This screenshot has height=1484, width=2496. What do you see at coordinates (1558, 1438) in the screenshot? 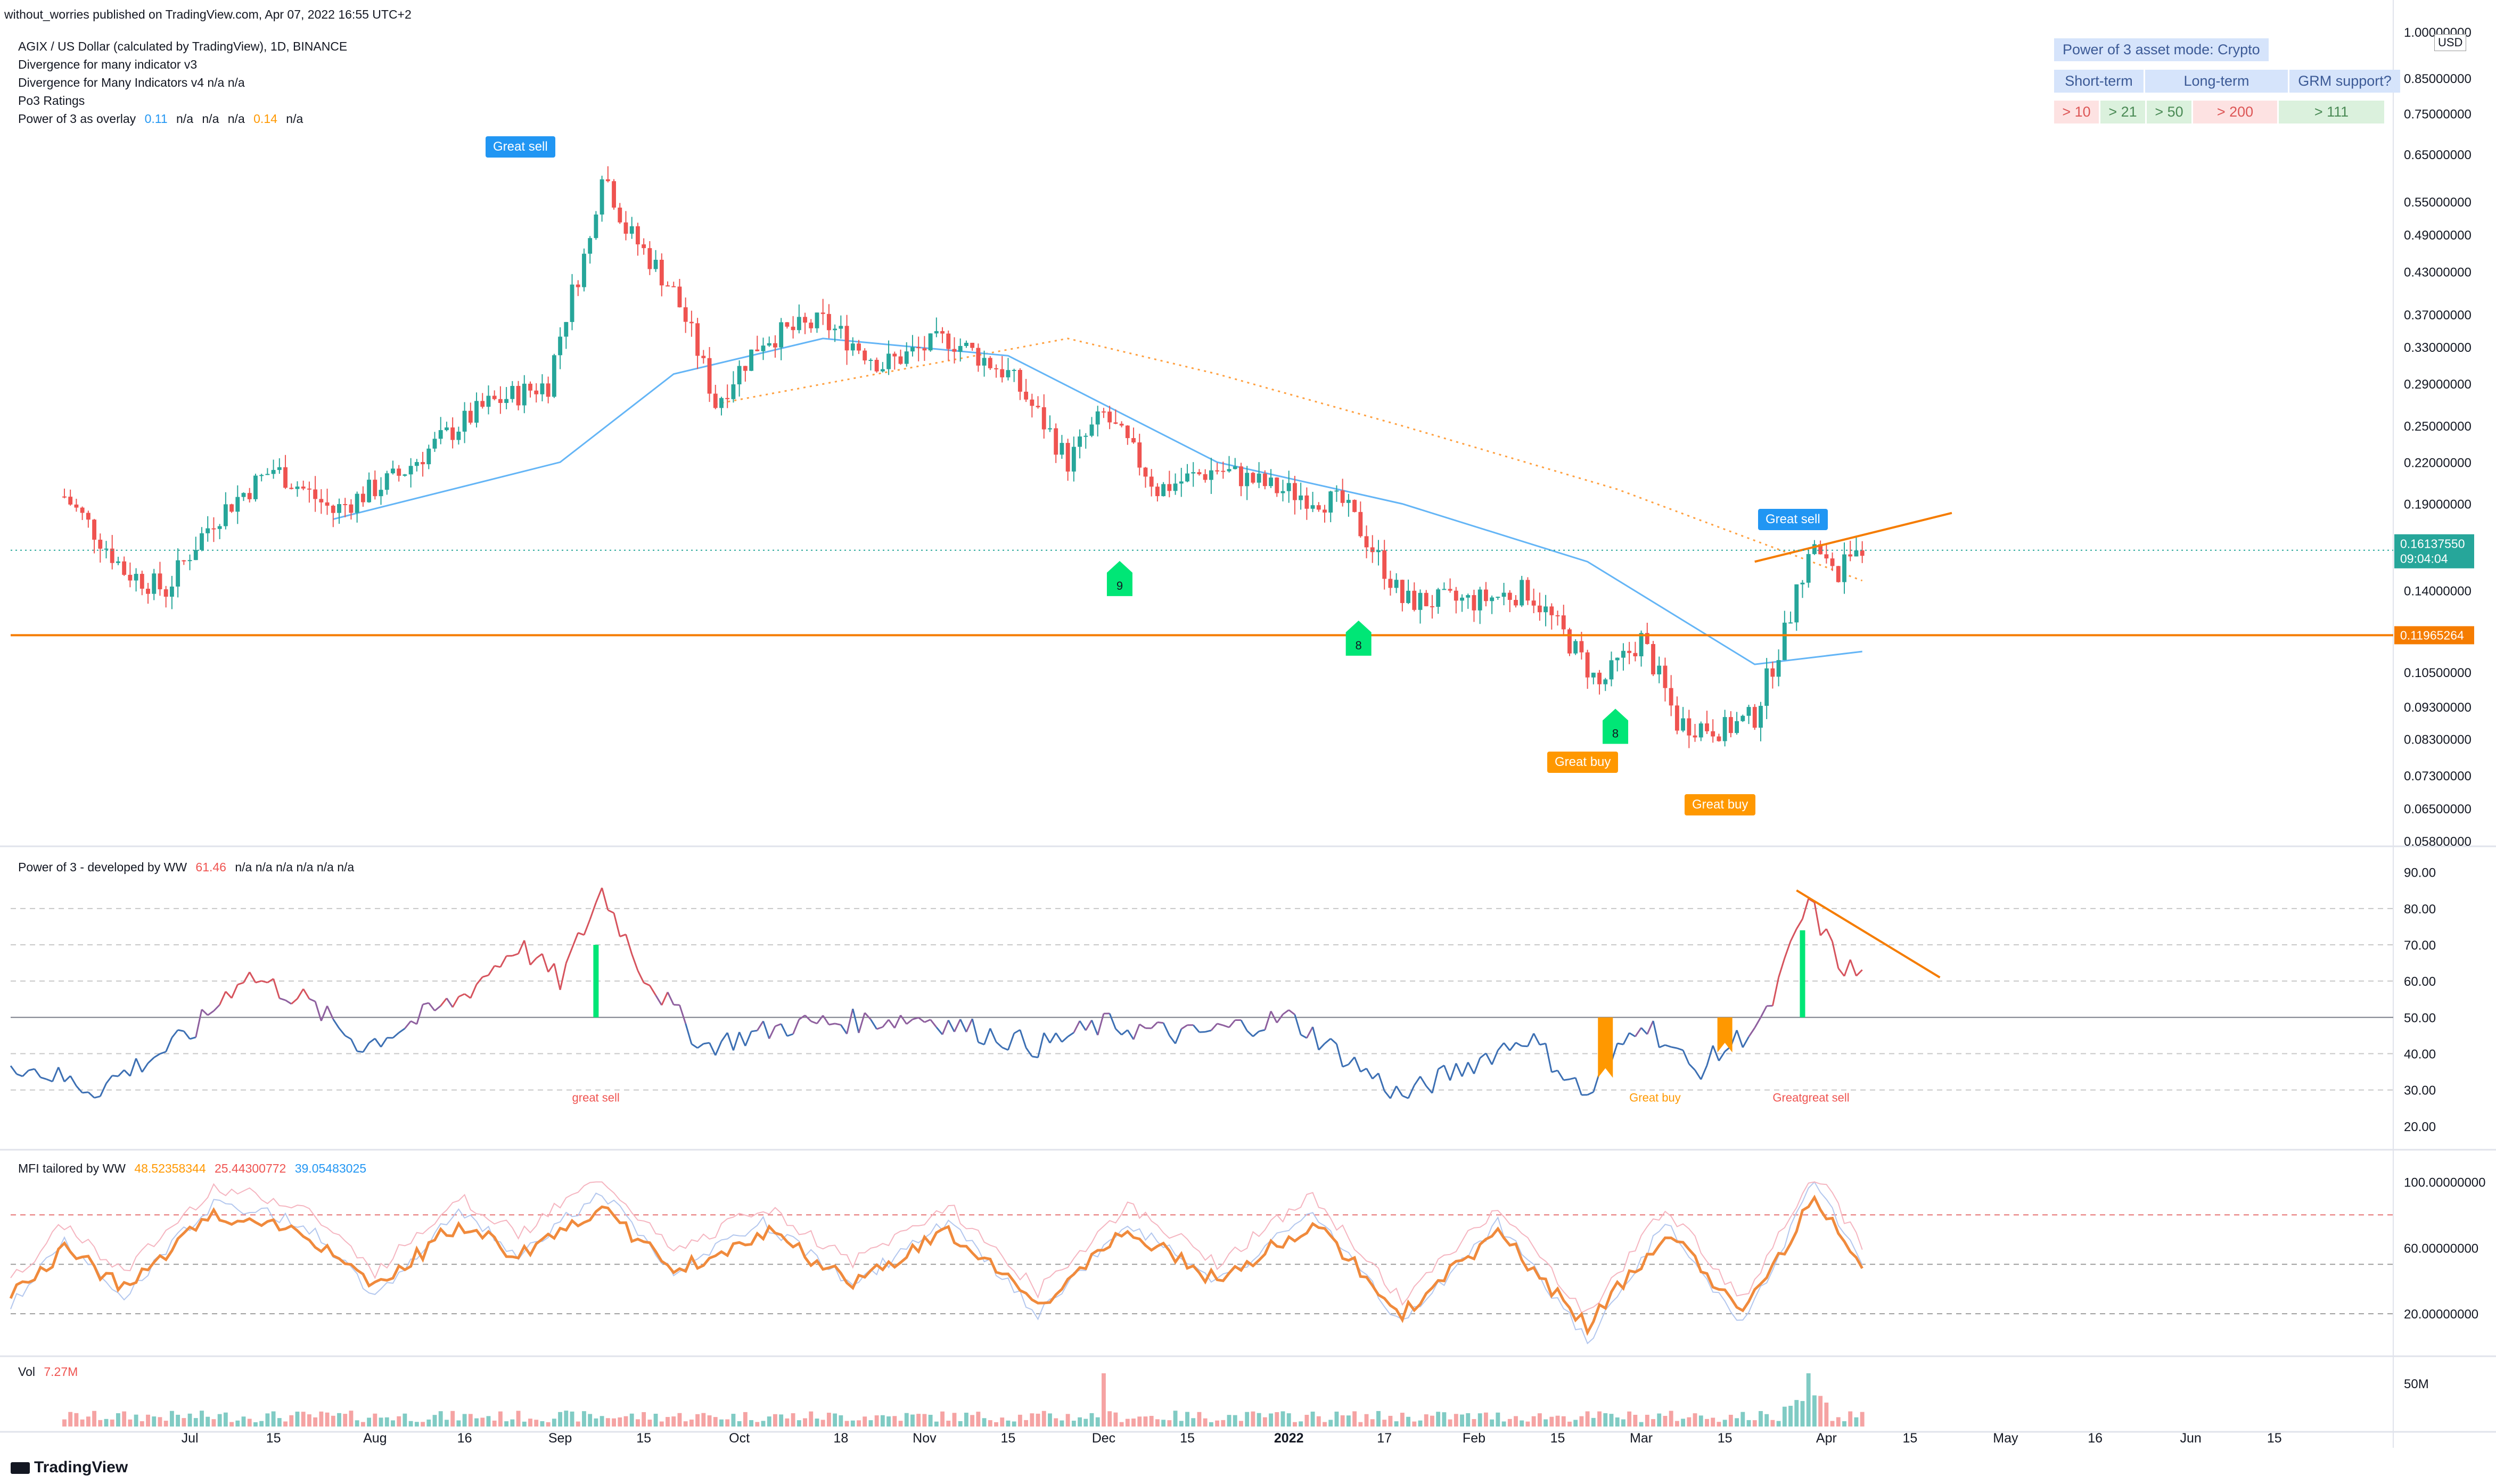
I see `time-tick-label: 15` at bounding box center [1558, 1438].